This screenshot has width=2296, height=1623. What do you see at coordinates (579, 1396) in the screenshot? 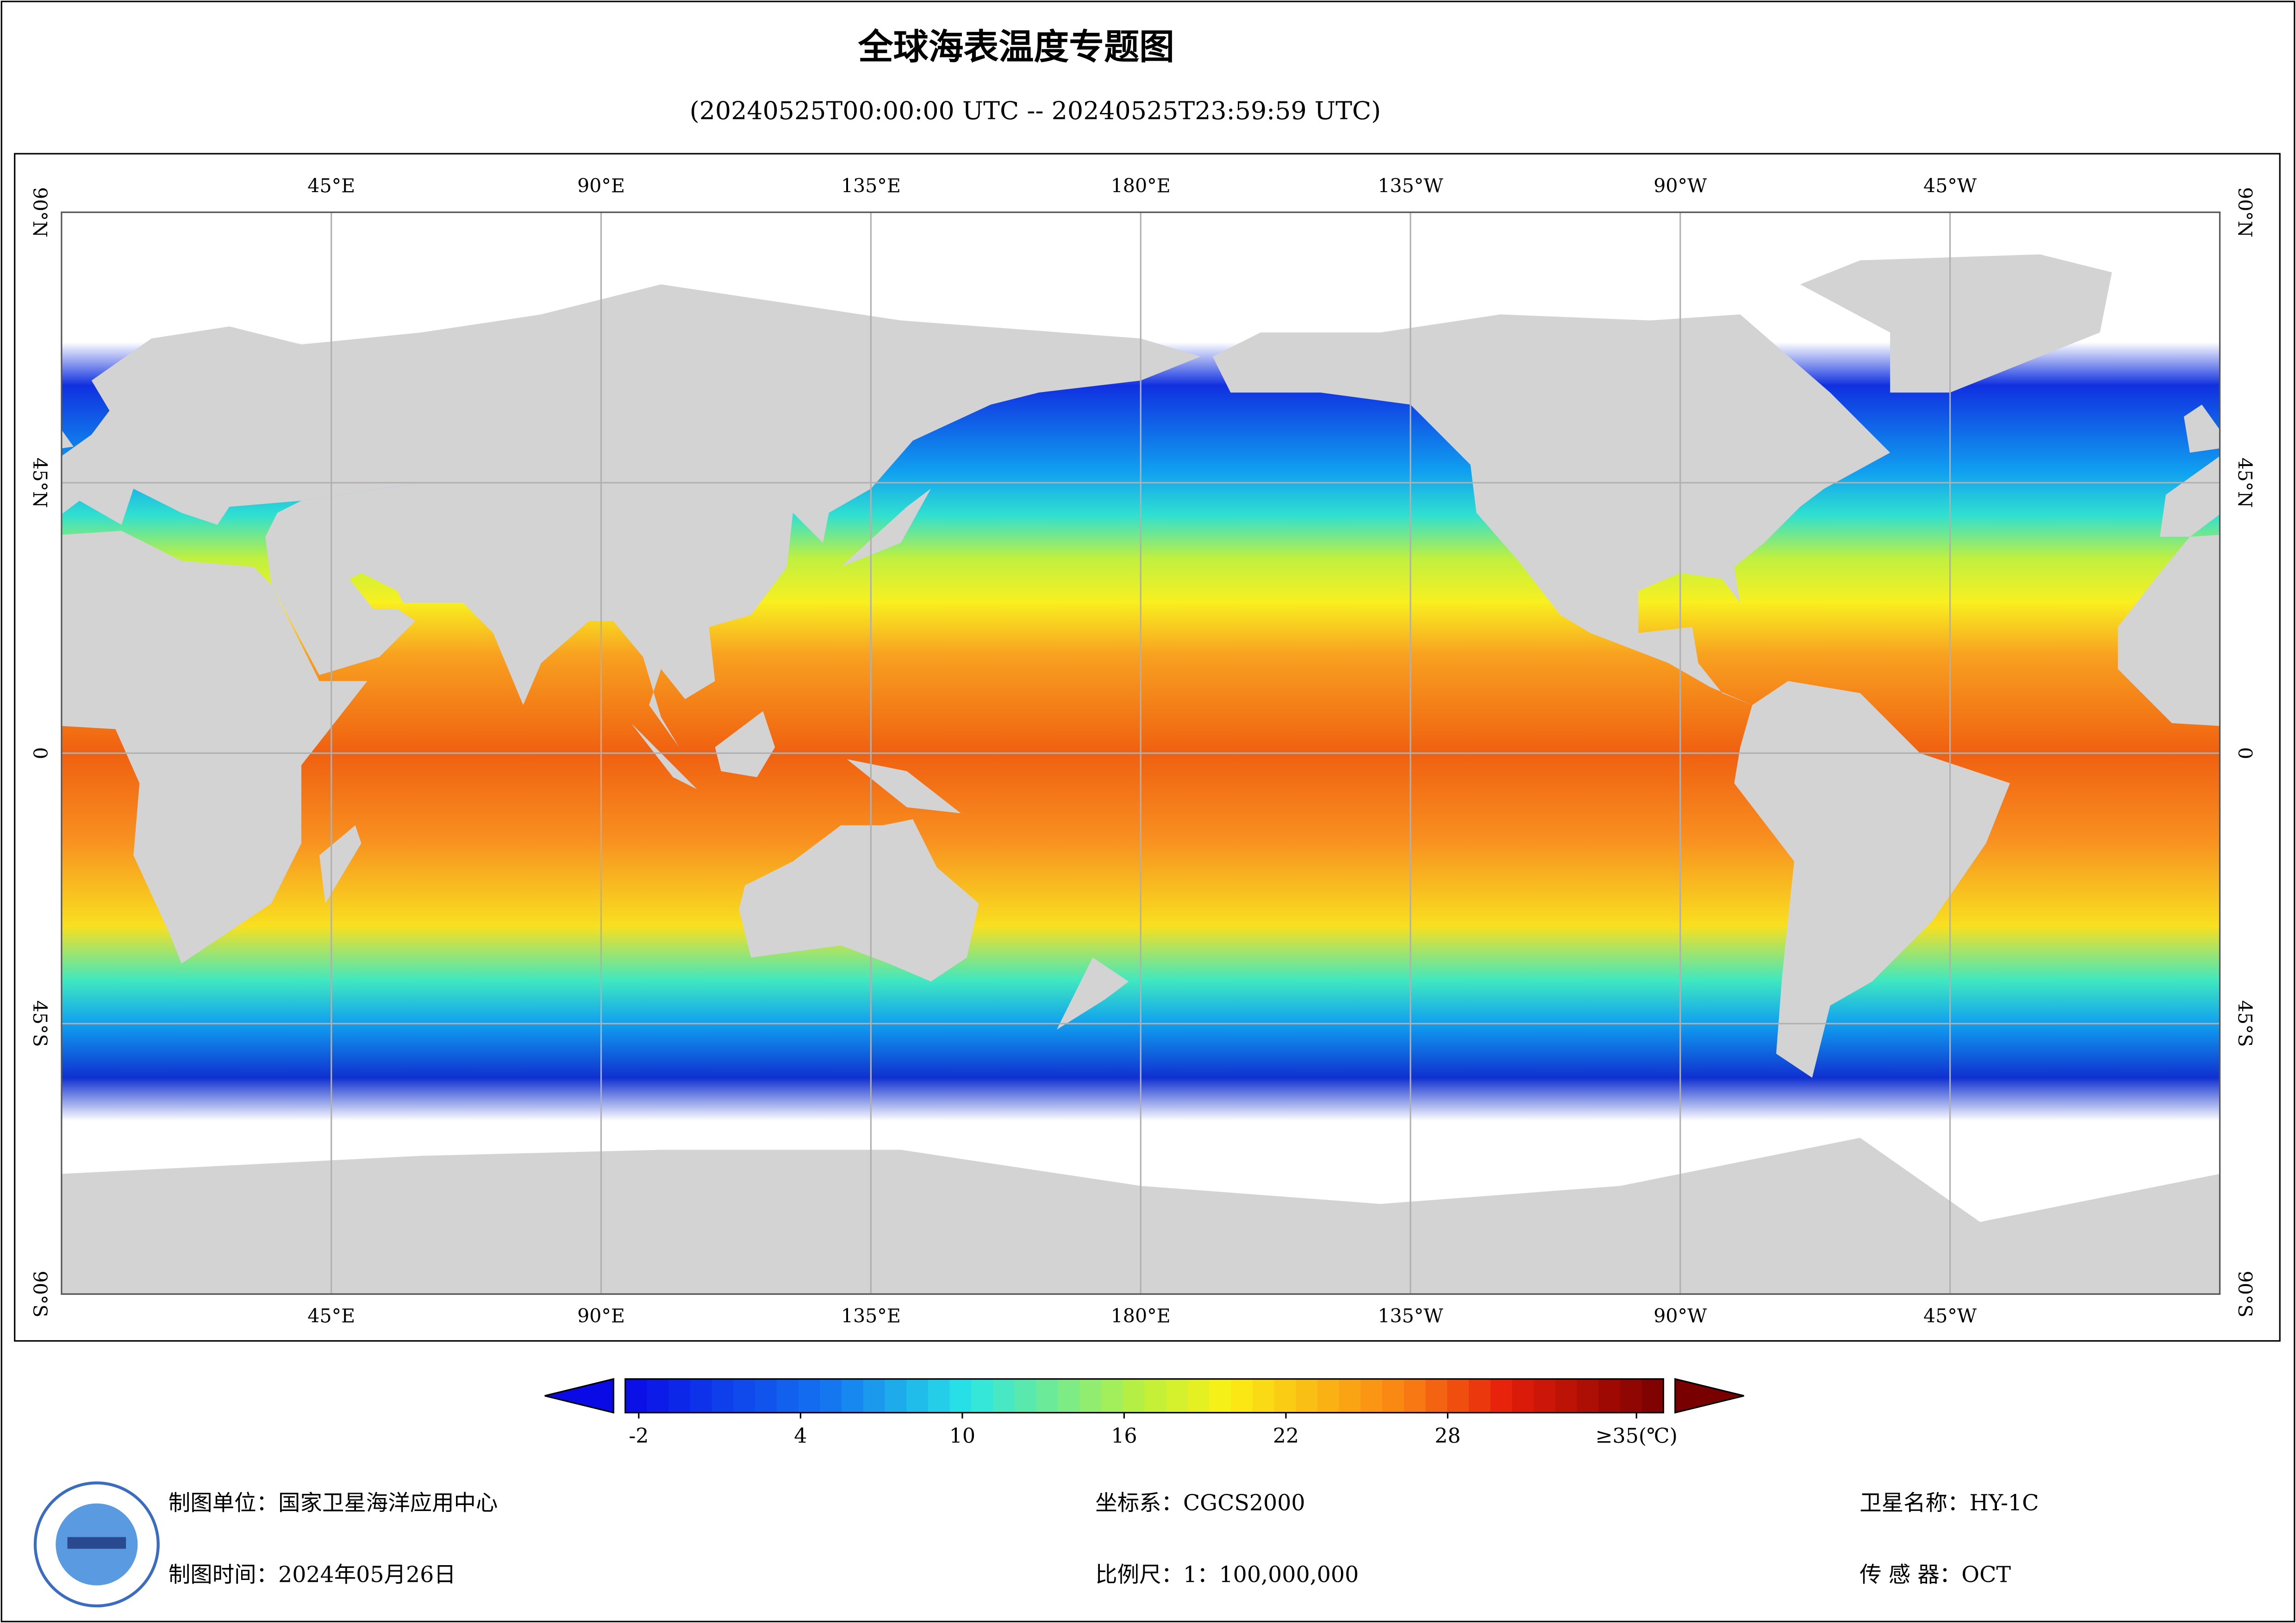
I see `colorbar-min-arrow` at bounding box center [579, 1396].